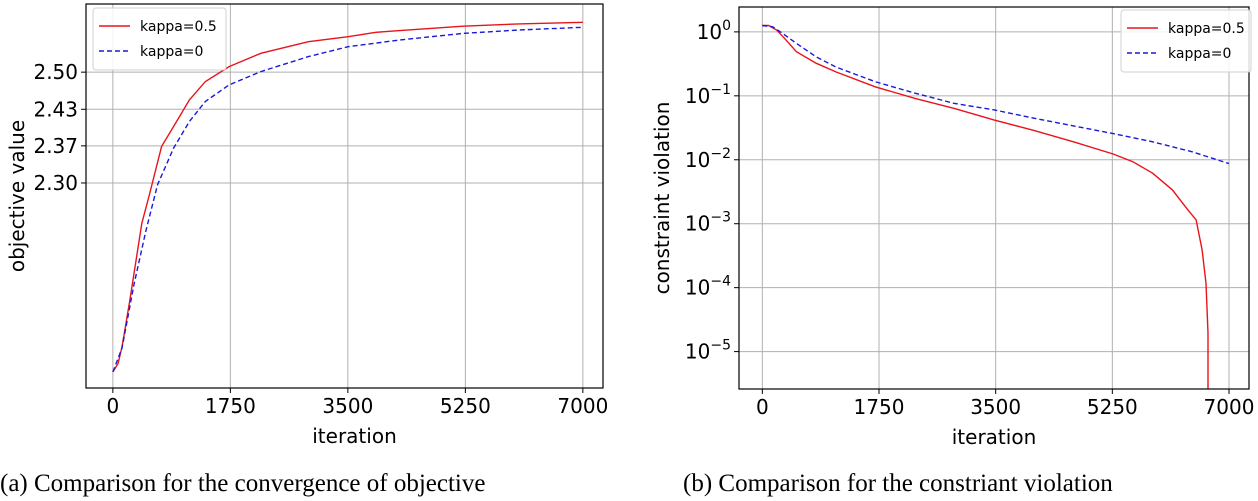 The width and height of the screenshot is (1258, 501). Describe the element at coordinates (55, 72) in the screenshot. I see `y-tick-label: 2.50` at that location.